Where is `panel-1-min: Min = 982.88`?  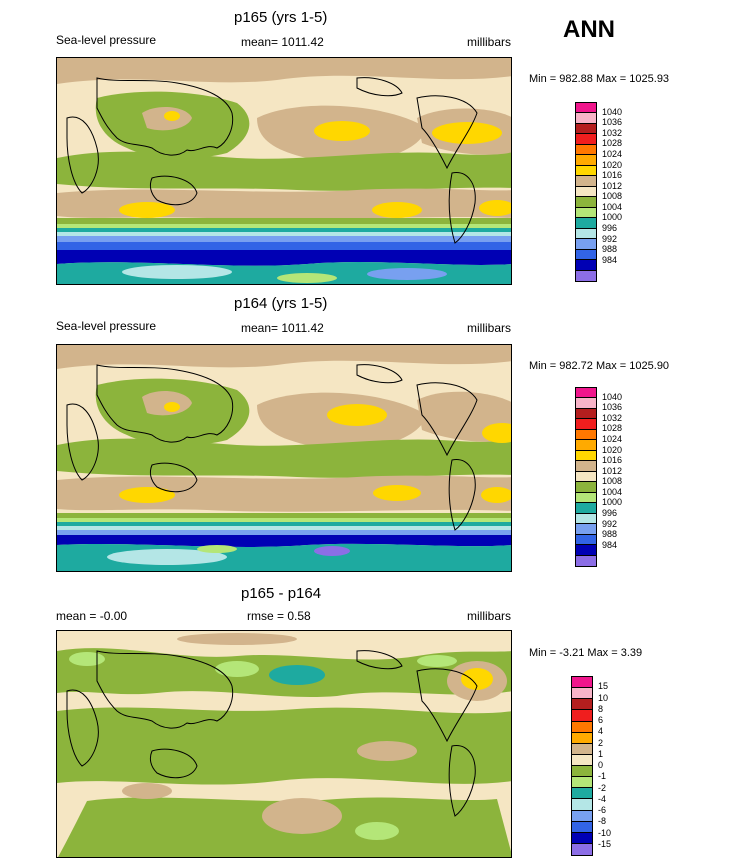 panel-1-min: Min = 982.88 is located at coordinates (561, 79).